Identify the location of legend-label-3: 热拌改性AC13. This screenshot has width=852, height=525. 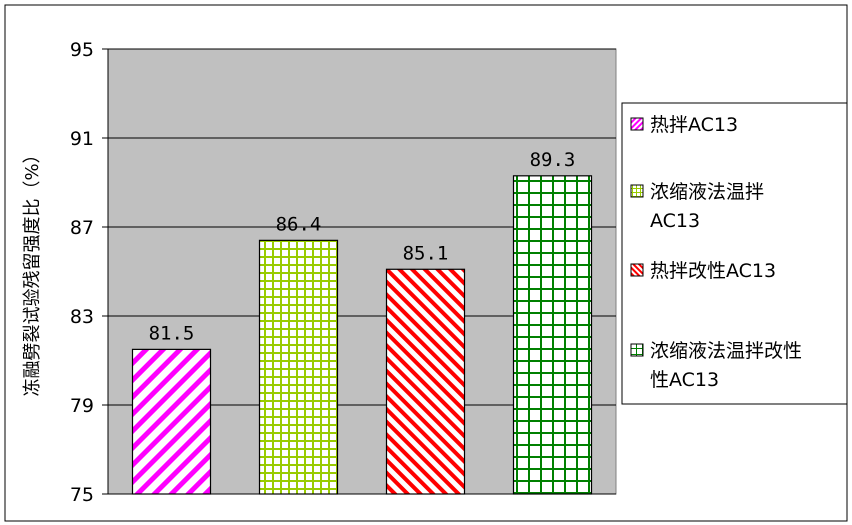
(713, 271).